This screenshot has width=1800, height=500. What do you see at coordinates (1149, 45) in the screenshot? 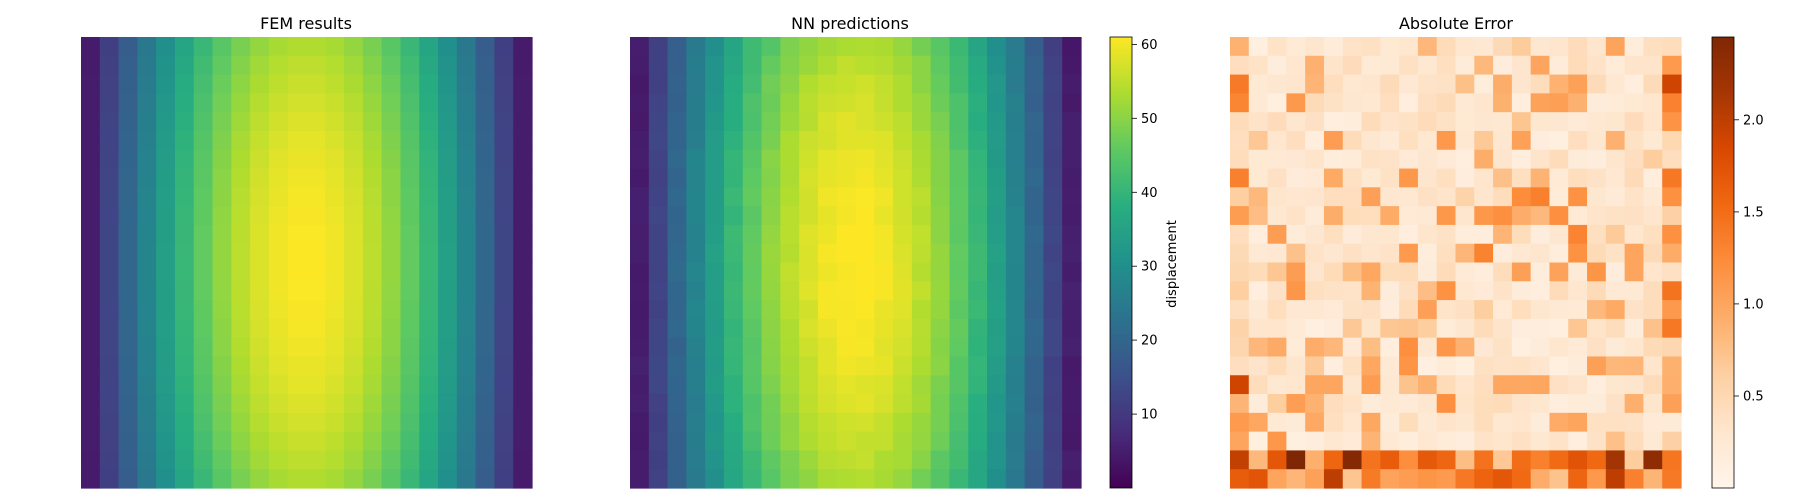
I see `displacement-colorbar-tick-label: 60` at bounding box center [1149, 45].